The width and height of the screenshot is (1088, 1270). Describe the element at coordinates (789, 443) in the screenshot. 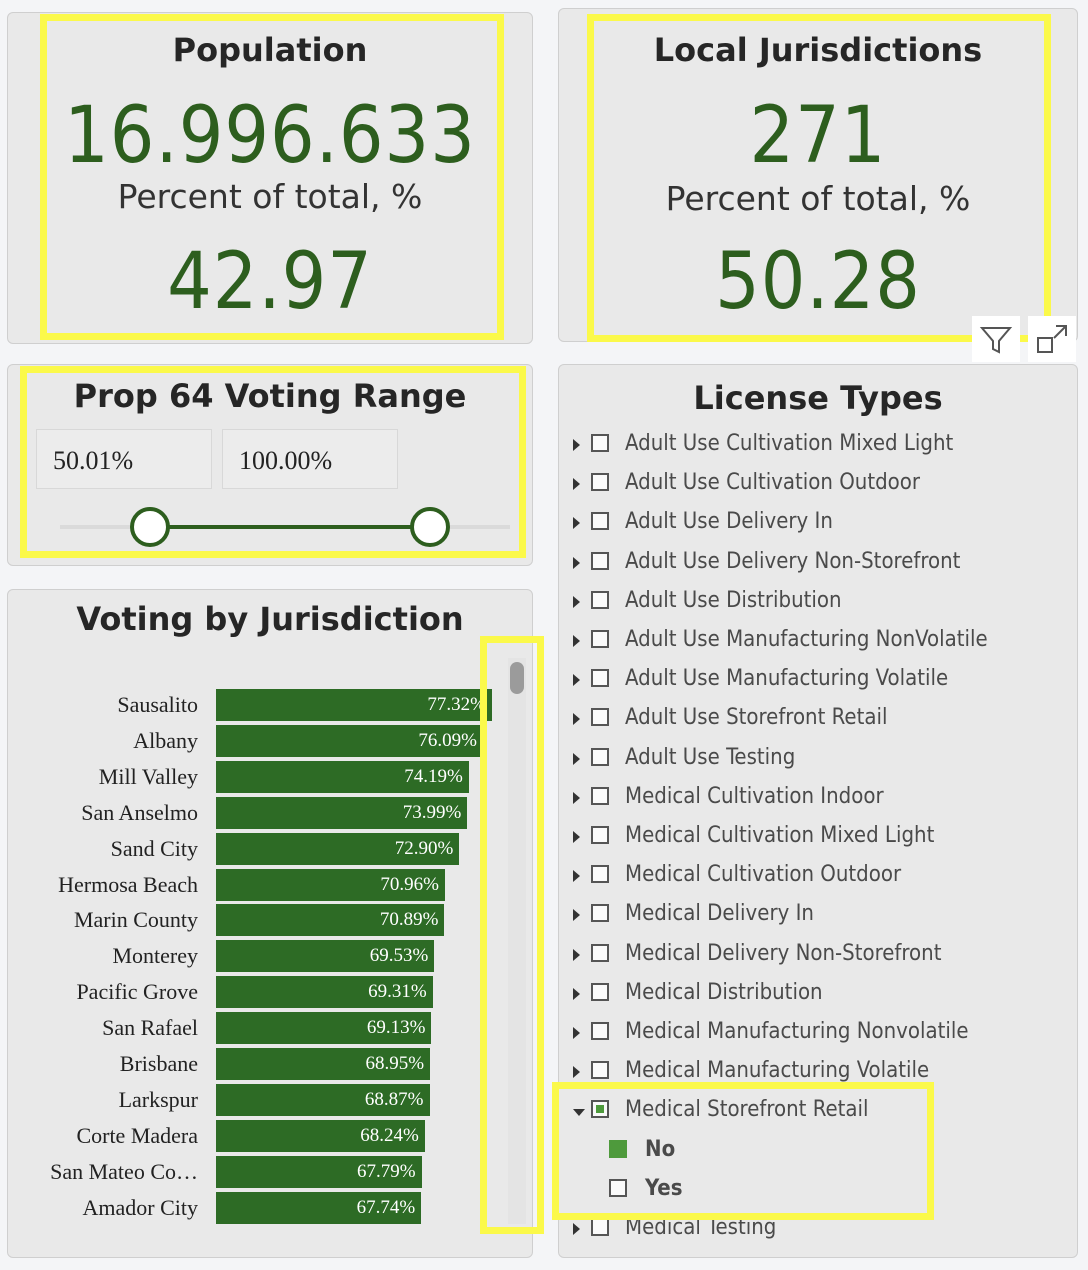

I see `license-type-label: Adult Use Cultivation Mixed Light` at that location.